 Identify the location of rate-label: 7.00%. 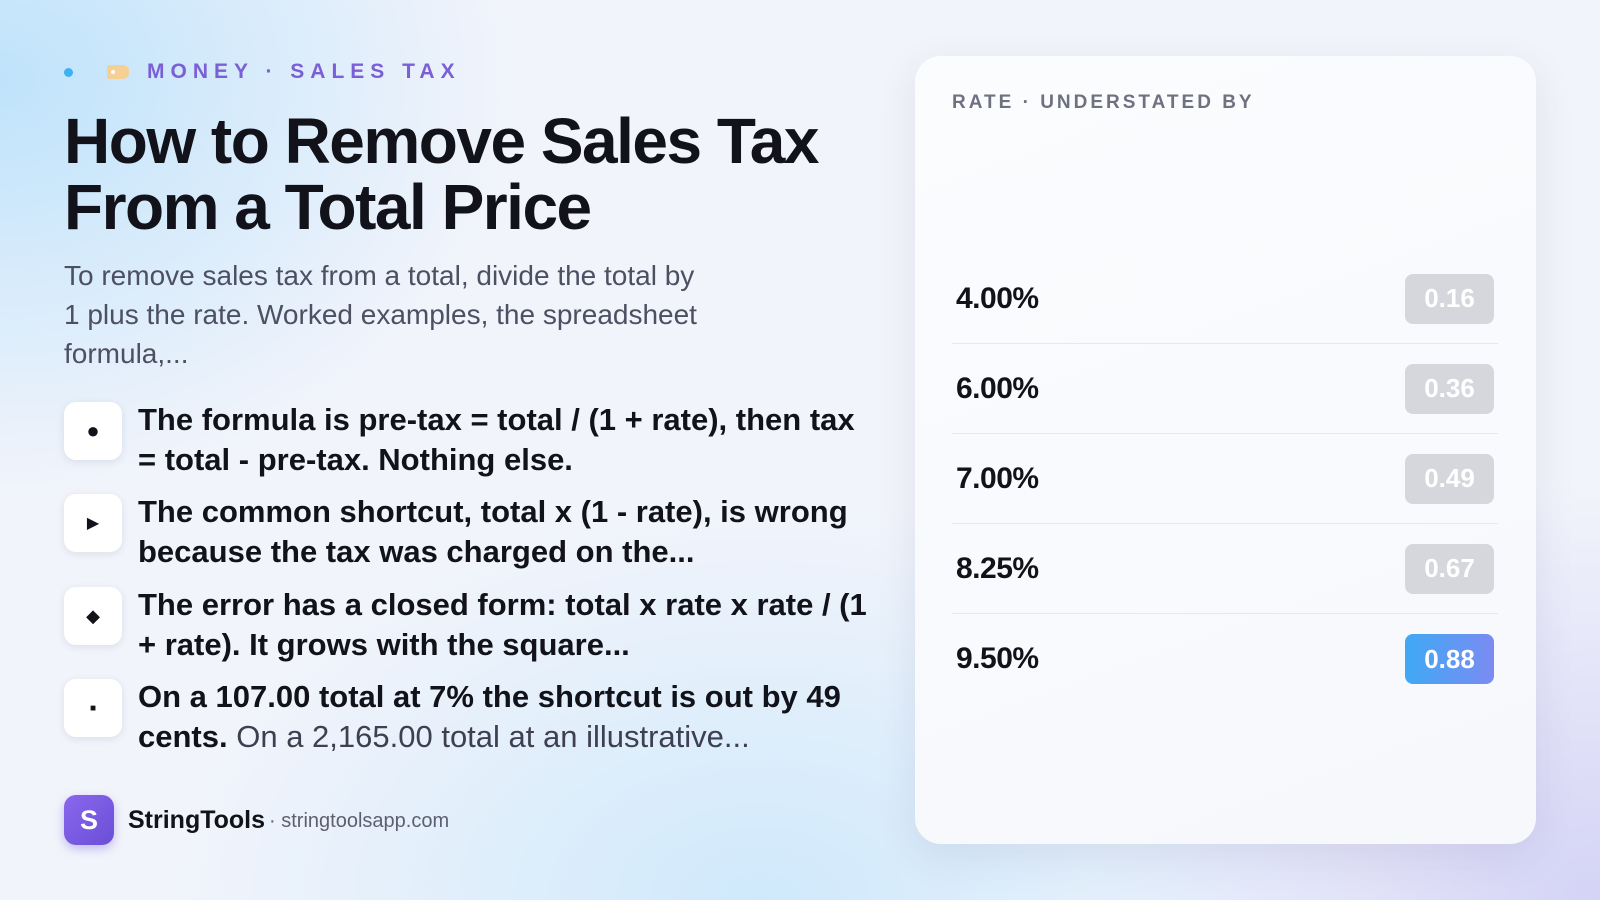
(997, 478).